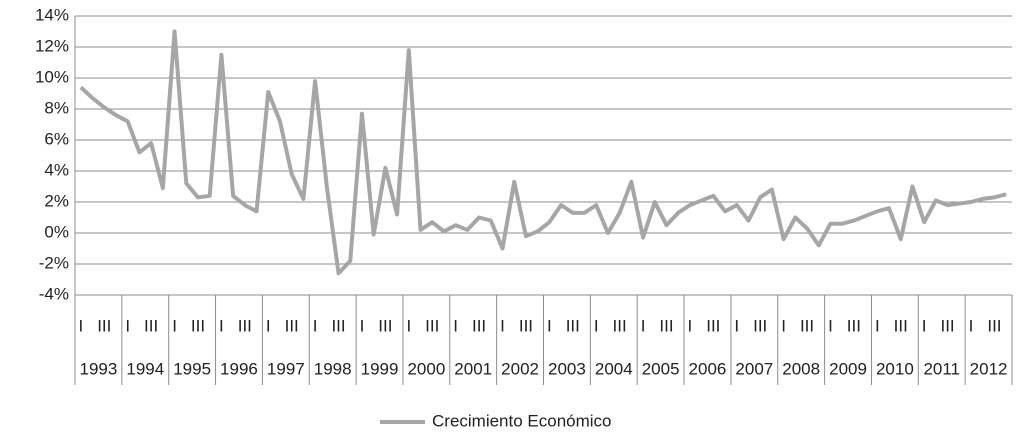  I want to click on year-label: 2007, so click(754, 368).